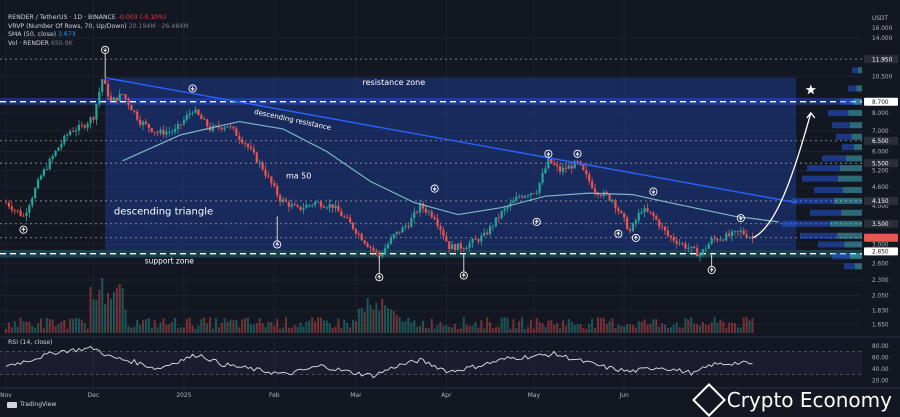 This screenshot has width=900, height=417. I want to click on arrow-up-icon-6-circle, so click(635, 237).